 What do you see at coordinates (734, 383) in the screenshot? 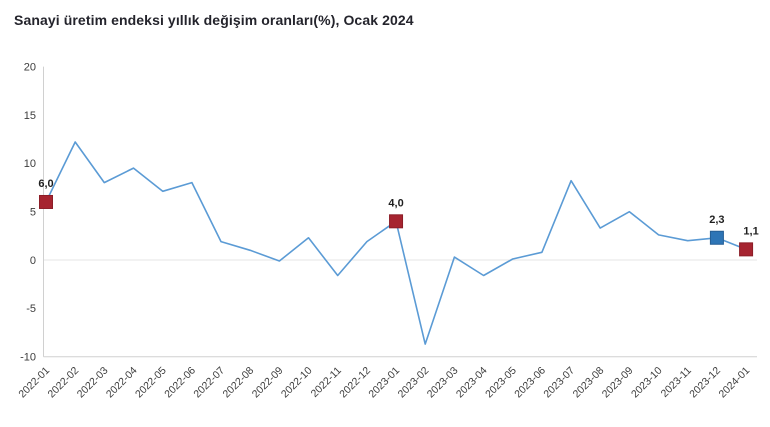
I see `x-tick-label: 2024-01` at bounding box center [734, 383].